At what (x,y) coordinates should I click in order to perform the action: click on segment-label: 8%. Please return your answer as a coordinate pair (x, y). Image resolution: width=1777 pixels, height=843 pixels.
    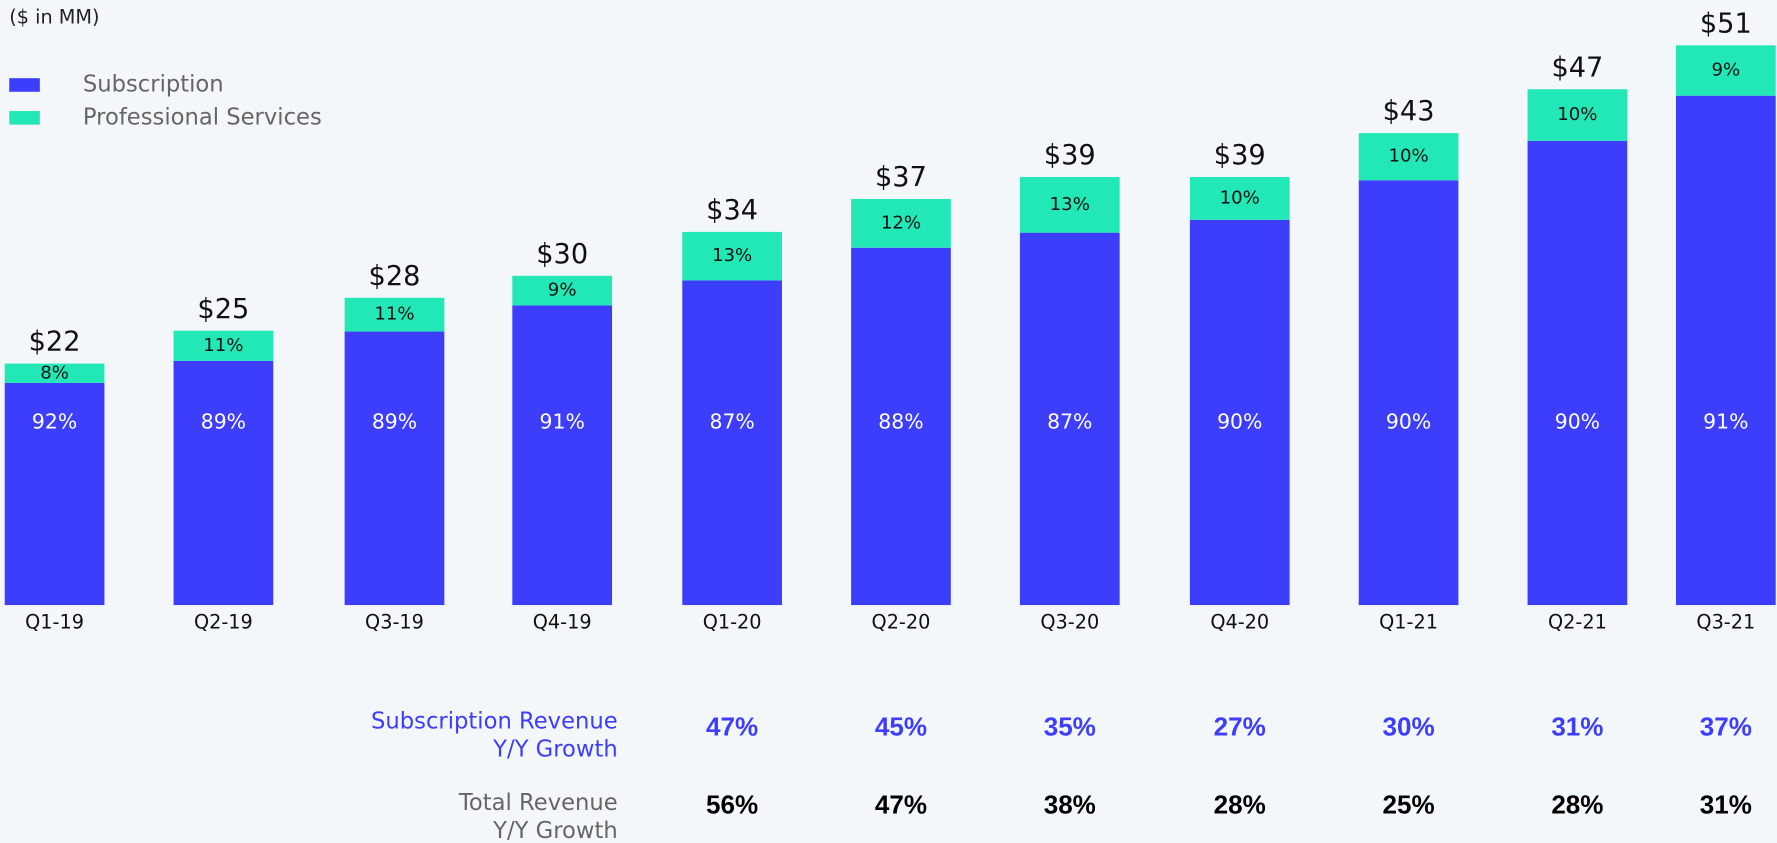
    Looking at the image, I should click on (54, 372).